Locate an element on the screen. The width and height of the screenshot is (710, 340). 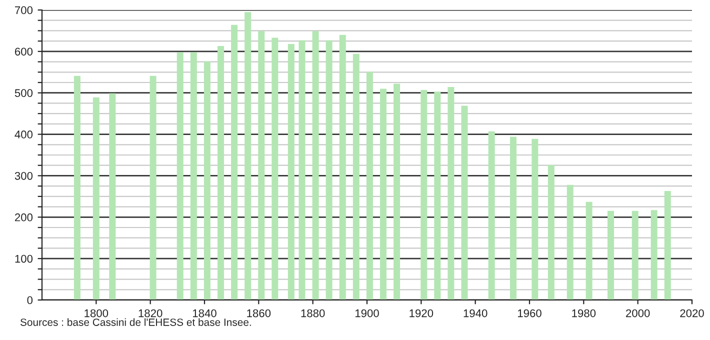
x-tick-label: 2020 is located at coordinates (692, 313).